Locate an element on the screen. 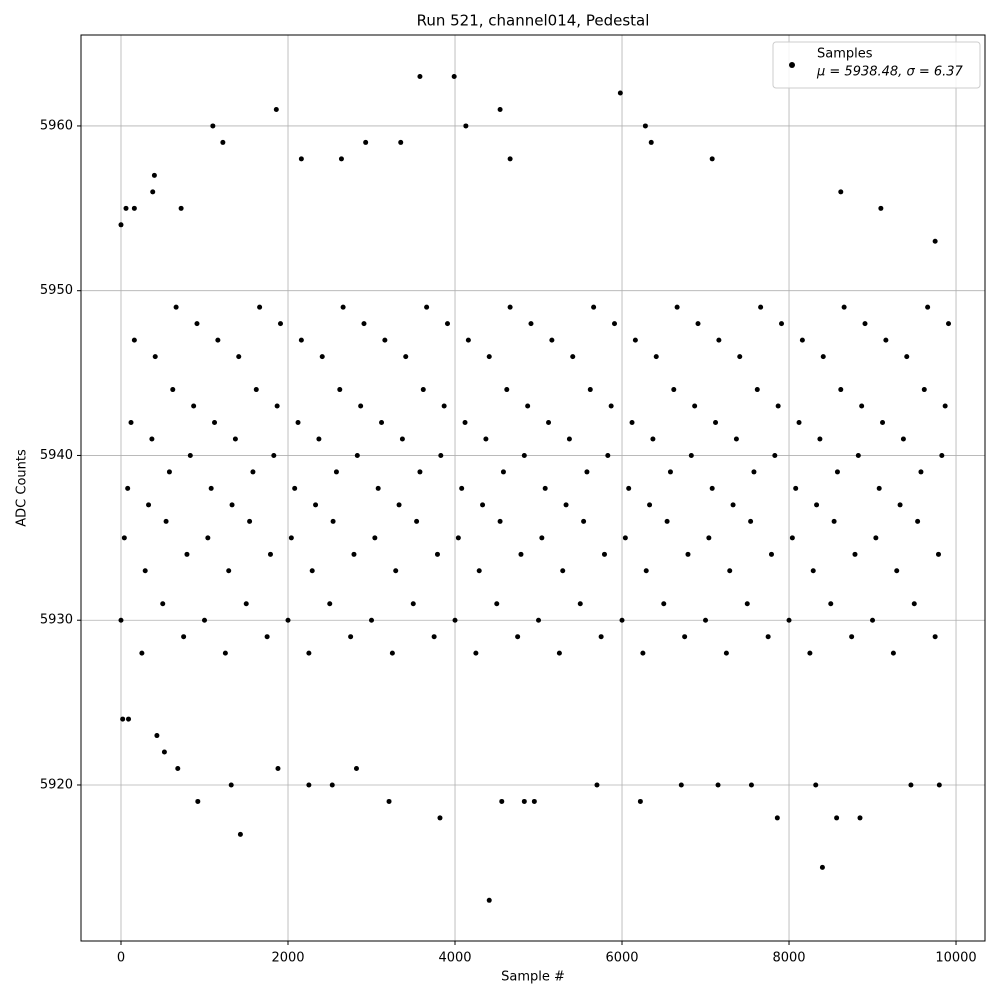  legend-box is located at coordinates (876, 65).